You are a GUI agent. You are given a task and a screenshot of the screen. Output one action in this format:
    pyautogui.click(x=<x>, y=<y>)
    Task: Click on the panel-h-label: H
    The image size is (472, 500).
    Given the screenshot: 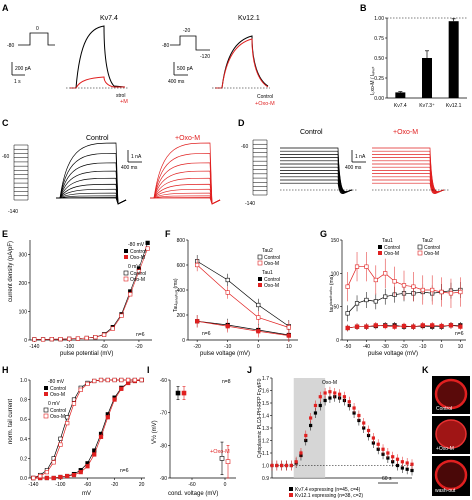 What is the action you would take?
    pyautogui.click(x=5, y=370)
    